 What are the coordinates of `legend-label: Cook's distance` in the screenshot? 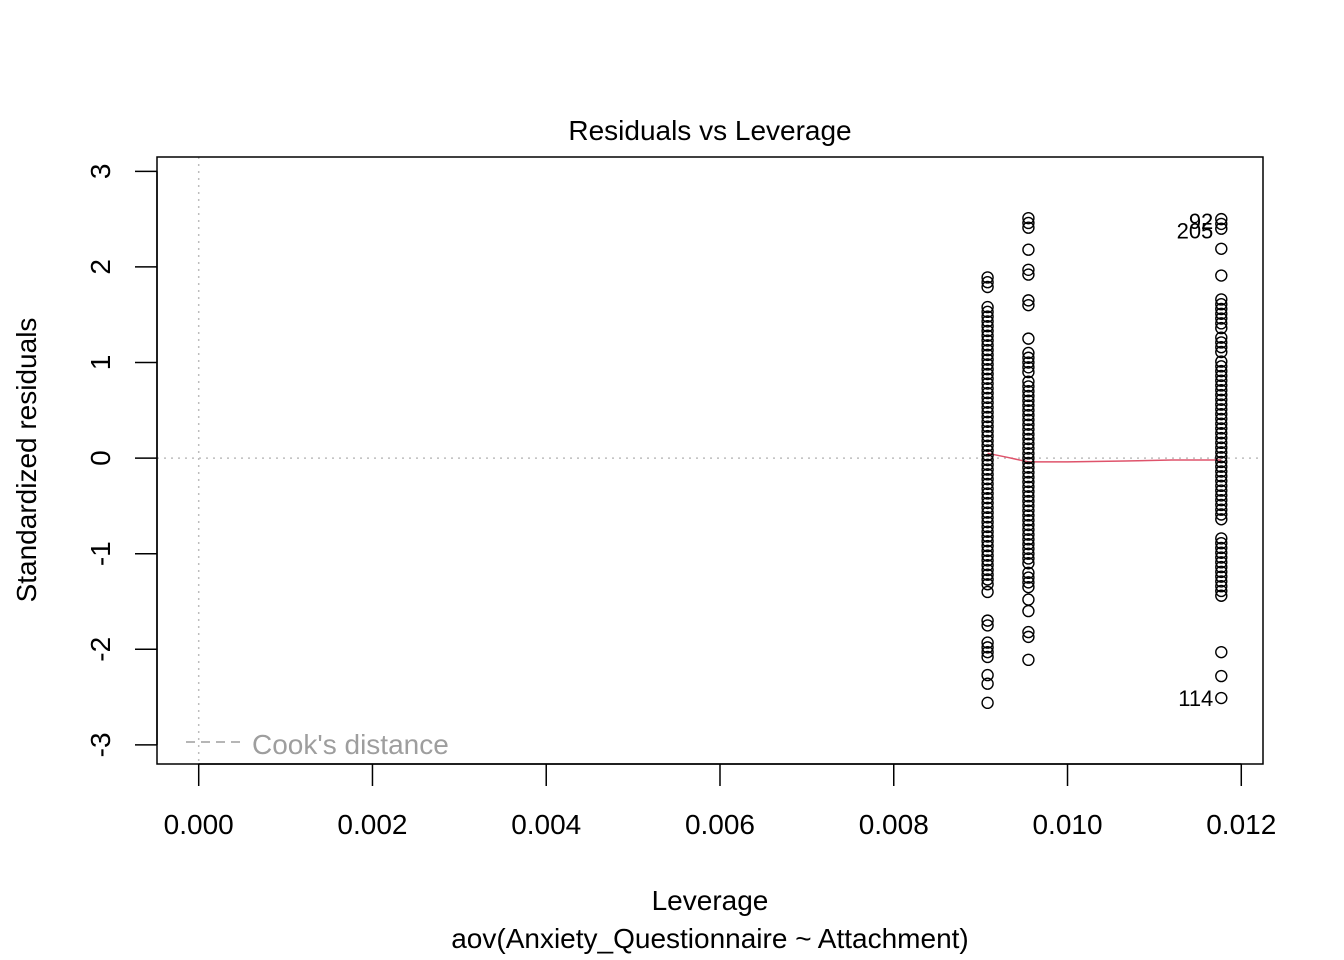 It's located at (350, 744).